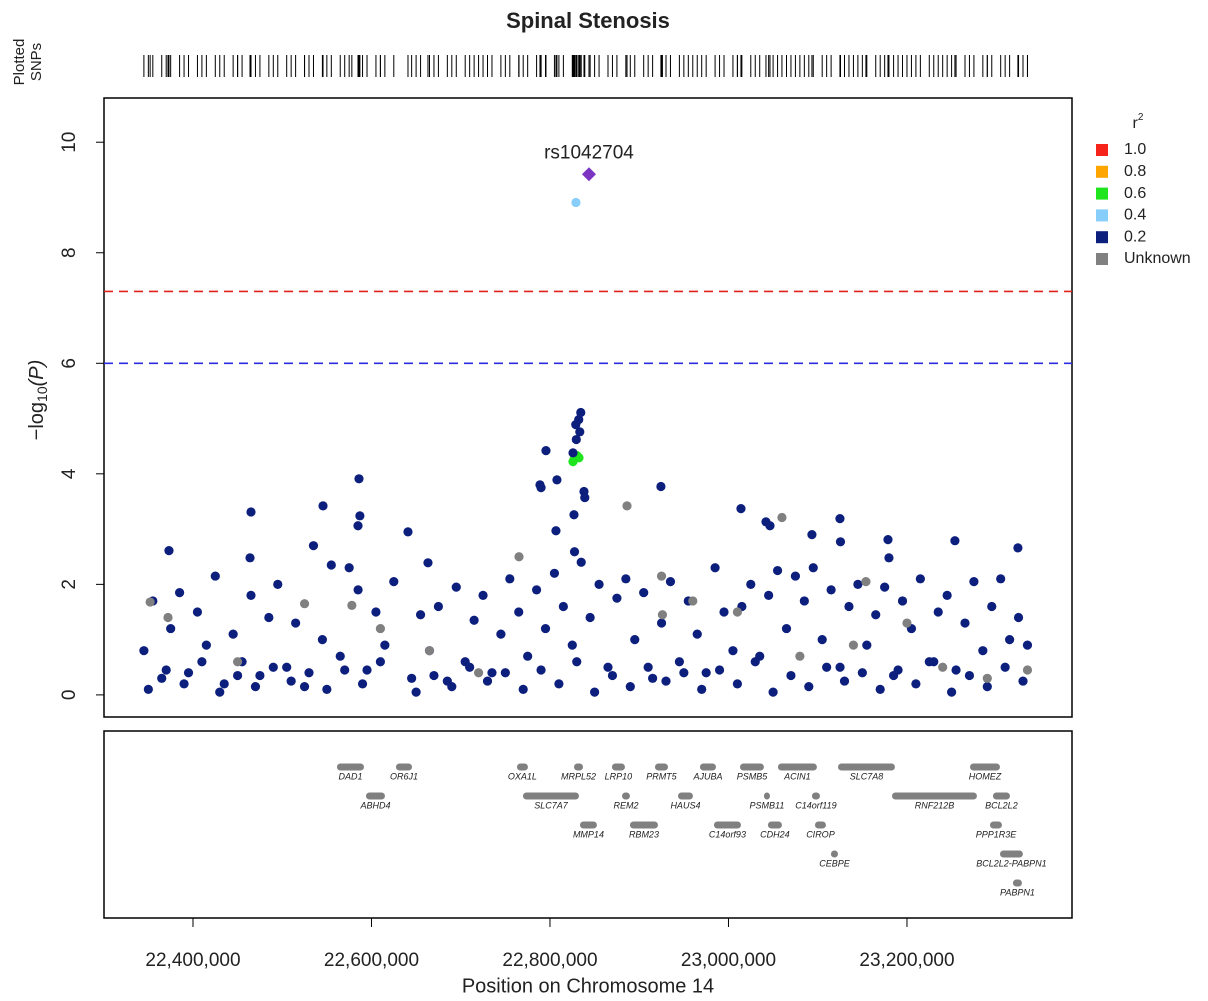 The image size is (1208, 1001). Describe the element at coordinates (935, 805) in the screenshot. I see `gene-label: RNF212B` at that location.